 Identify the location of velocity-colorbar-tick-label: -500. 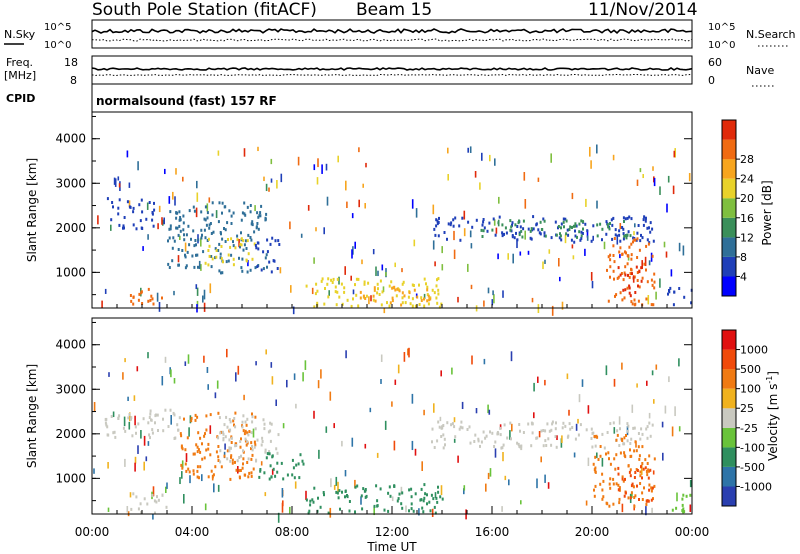
(752, 467).